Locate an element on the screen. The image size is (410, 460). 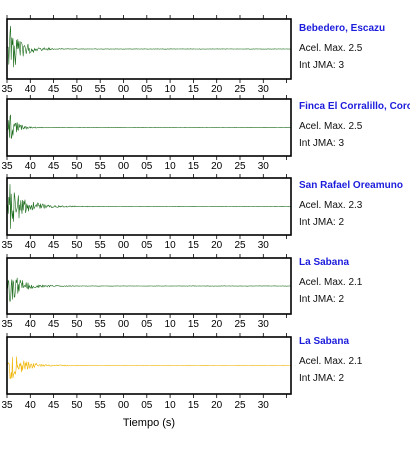
station-info-4: La Sabana Acel. Max. 2.1 Int JMA: 2 is located at coordinates (354, 282).